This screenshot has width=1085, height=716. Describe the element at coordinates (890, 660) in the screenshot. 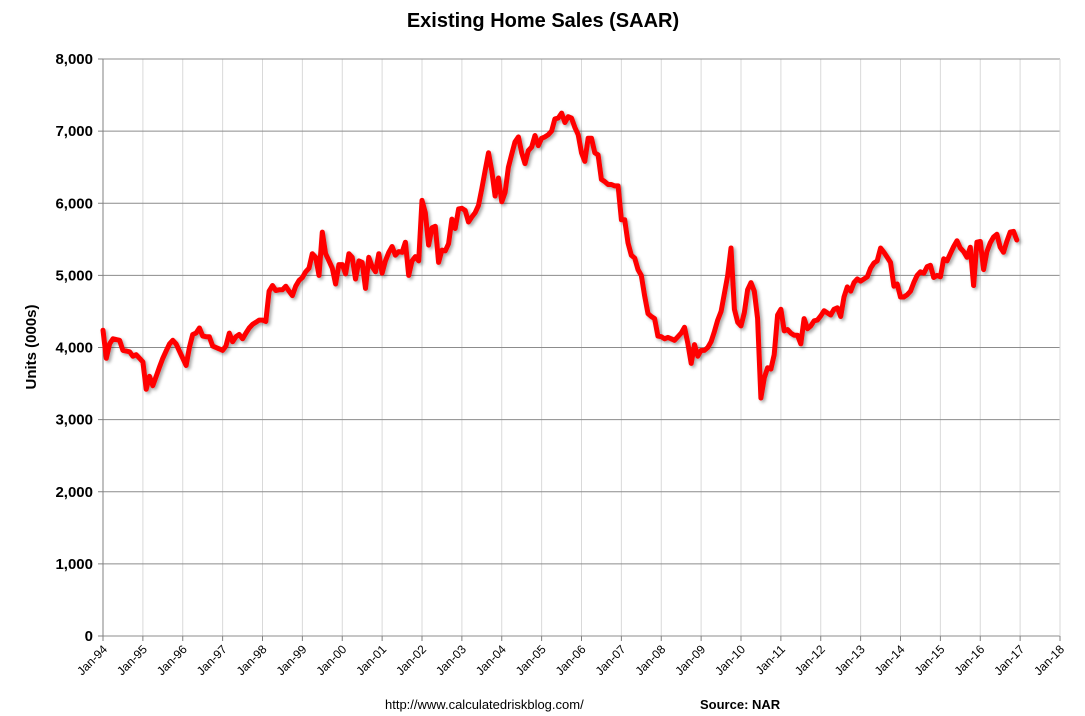

I see `x-tick-label: Jan-14` at that location.